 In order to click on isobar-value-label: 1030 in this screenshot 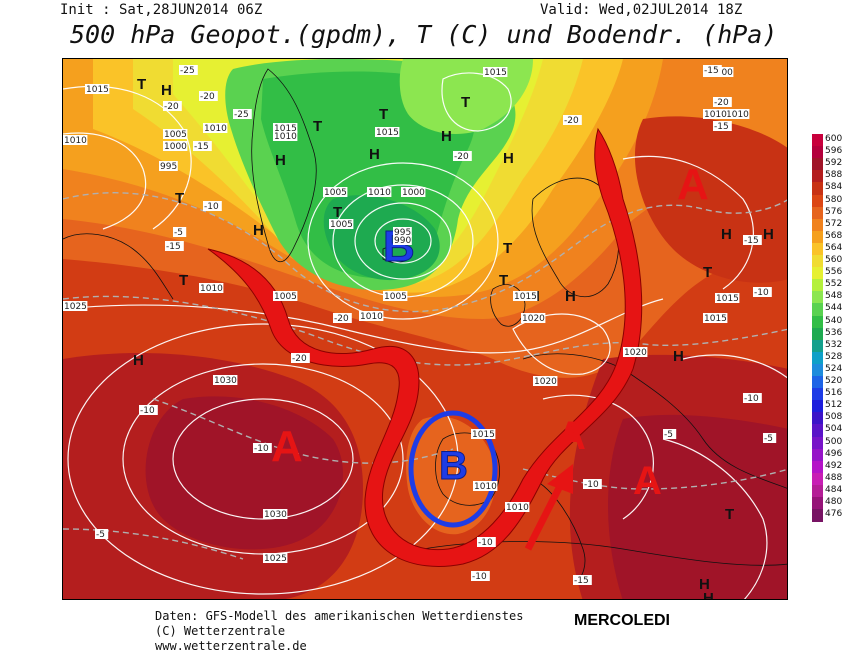, I will do `click(225, 381)`.